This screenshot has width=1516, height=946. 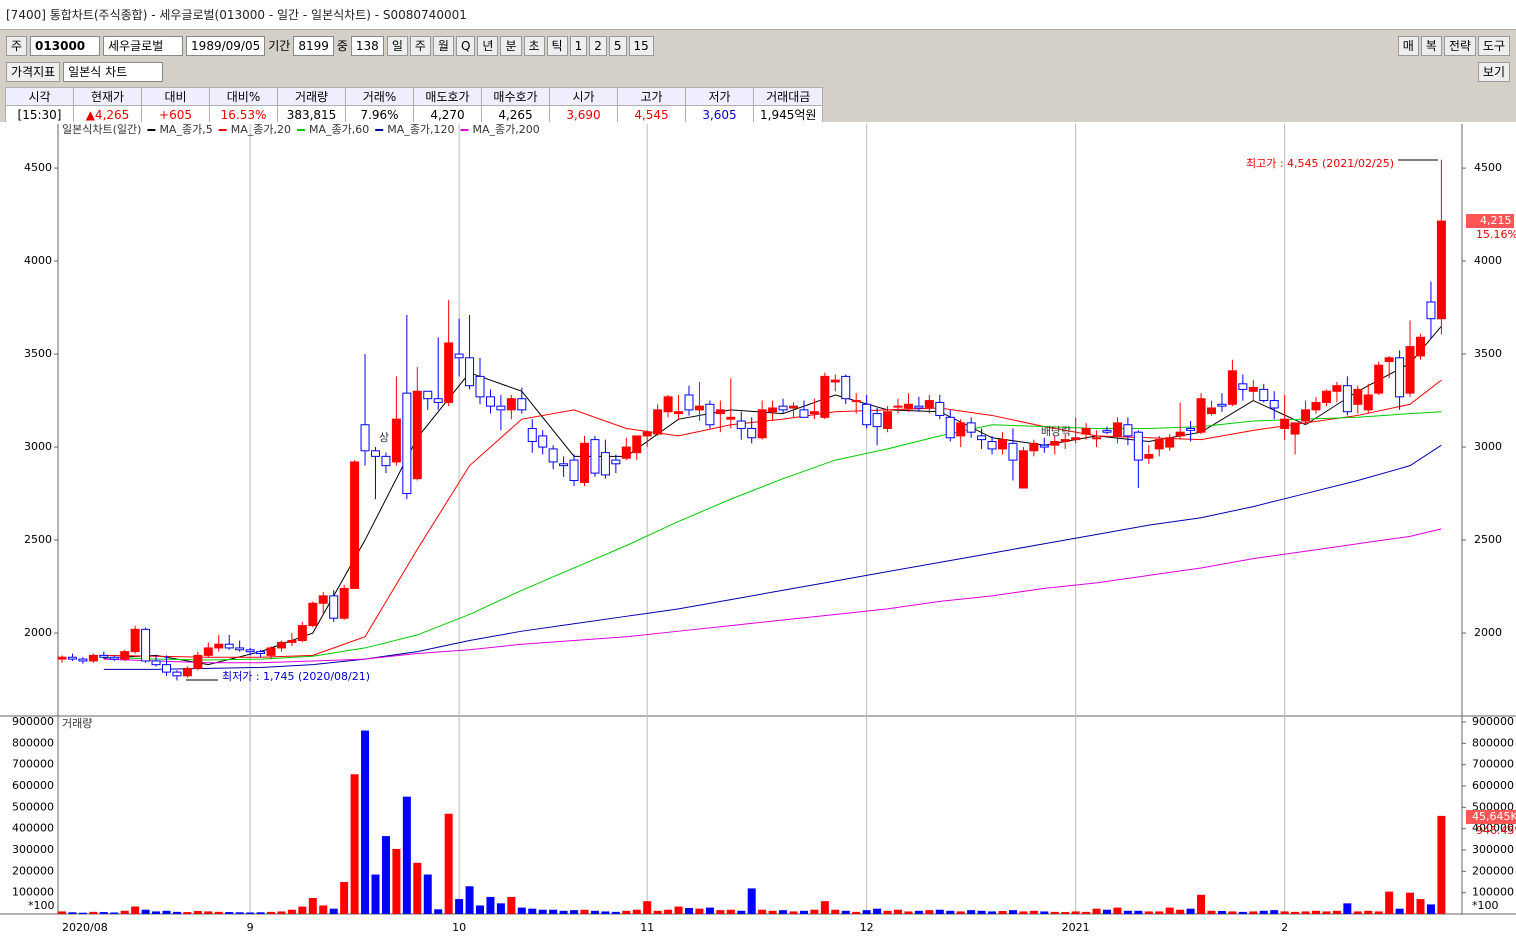 I want to click on last-tag, so click(x=1491, y=817).